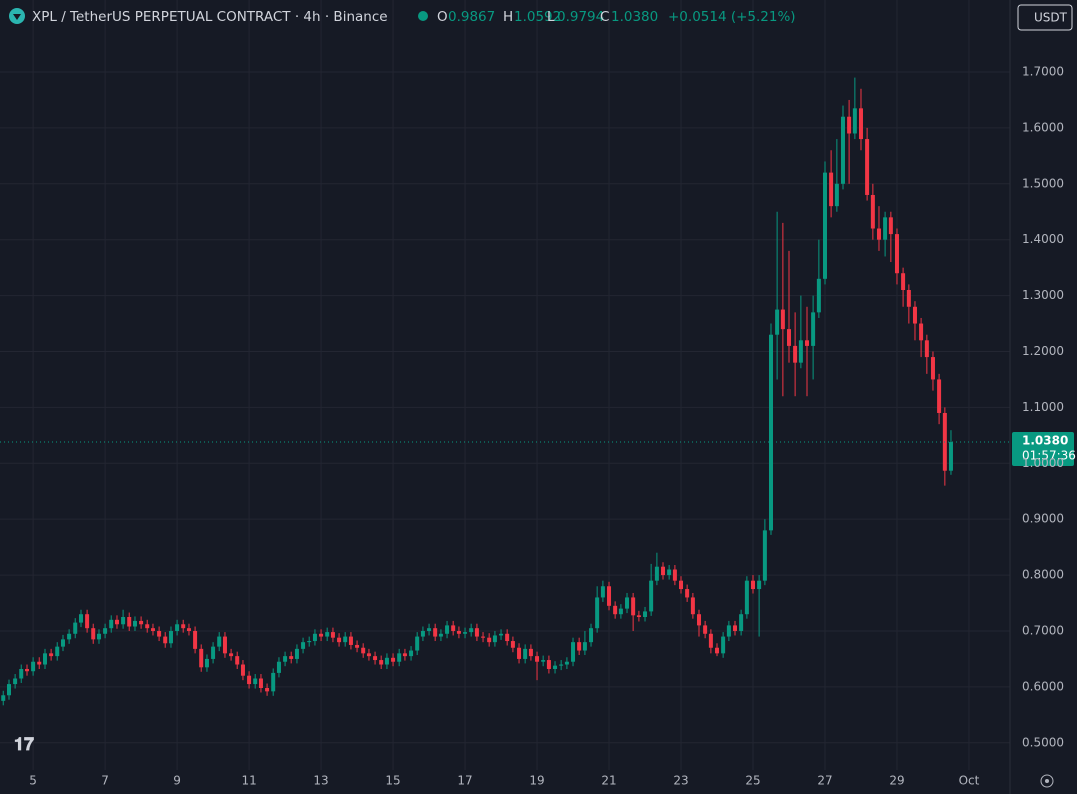 The height and width of the screenshot is (794, 1077). What do you see at coordinates (33, 781) in the screenshot?
I see `x-tick-label: 5` at bounding box center [33, 781].